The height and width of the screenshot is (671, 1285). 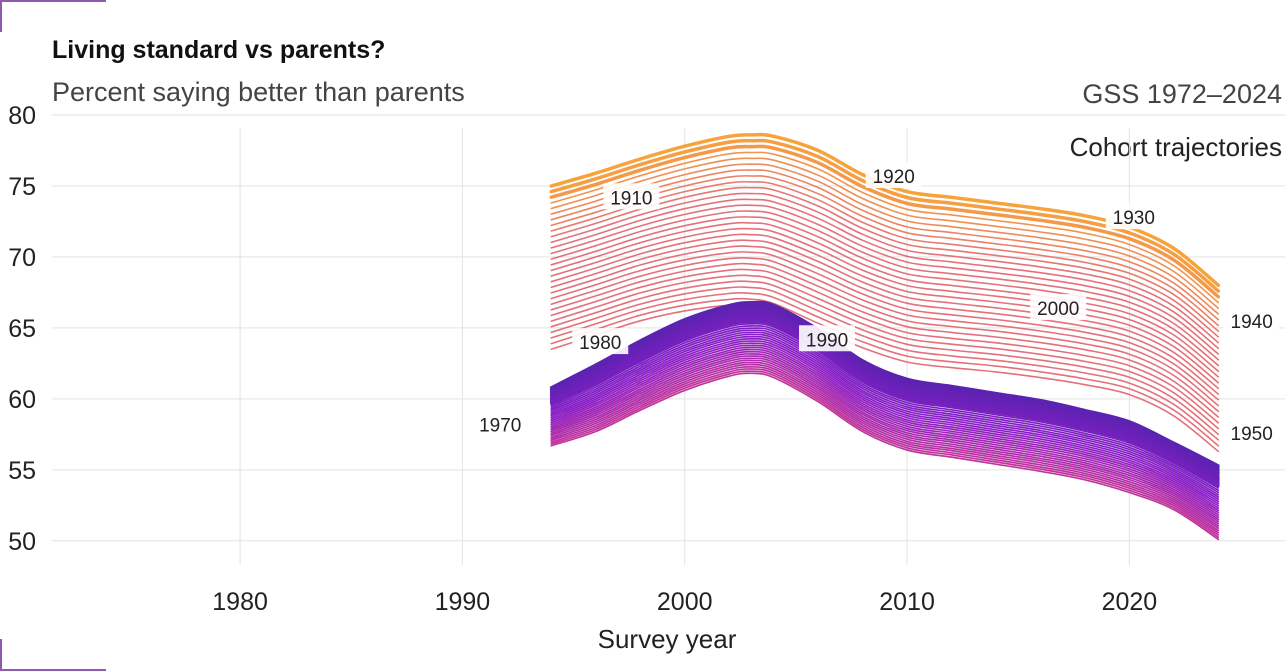 I want to click on y-tick-label: 75, so click(x=22, y=187).